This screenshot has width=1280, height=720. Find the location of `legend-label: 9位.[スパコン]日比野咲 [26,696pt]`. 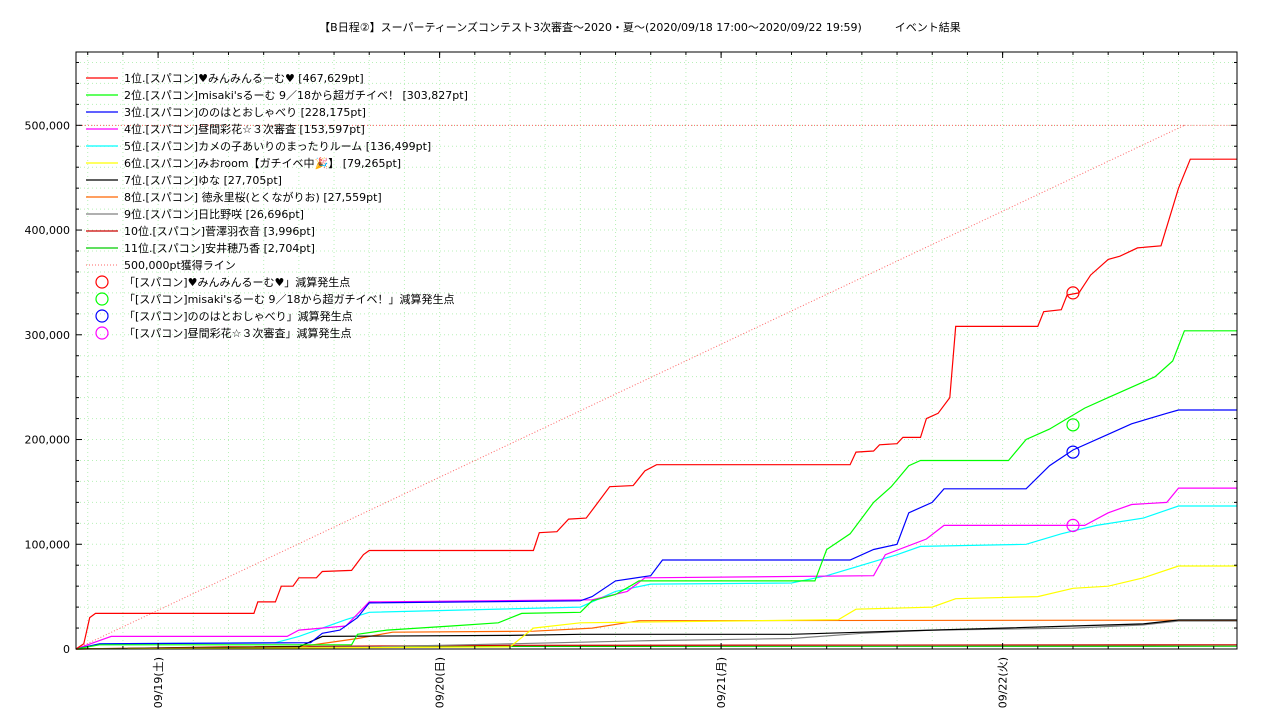

legend-label: 9位.[スパコン]日比野咲 [26,696pt] is located at coordinates (214, 214).